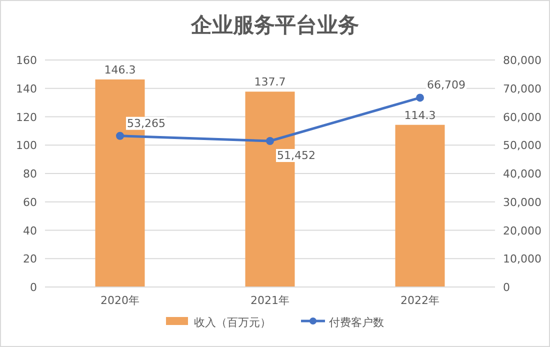 This screenshot has height=347, width=550. What do you see at coordinates (446, 85) in the screenshot?
I see `data-label: 66,709` at bounding box center [446, 85].